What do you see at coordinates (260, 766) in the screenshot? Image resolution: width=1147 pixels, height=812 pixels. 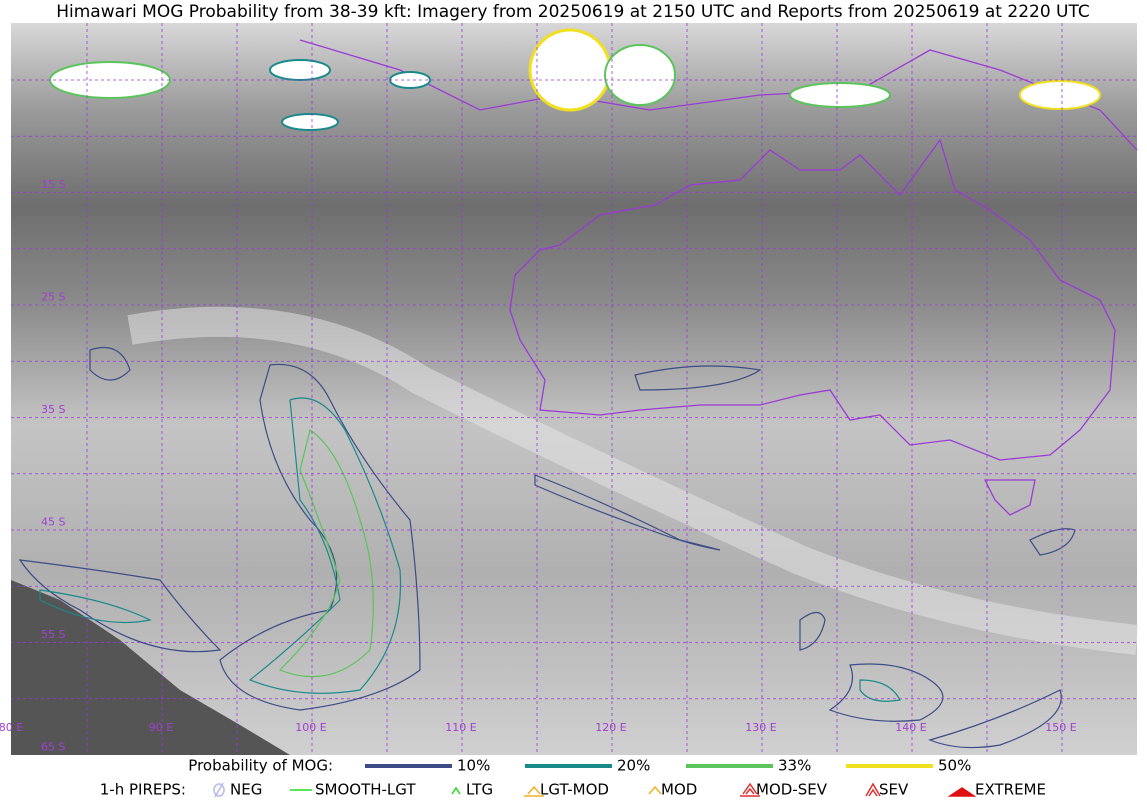 I see `probability-legend-label: Probability of MOG:` at bounding box center [260, 766].